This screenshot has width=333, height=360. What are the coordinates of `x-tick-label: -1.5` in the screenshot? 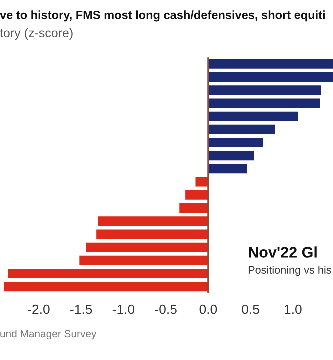 It's located at (81, 309).